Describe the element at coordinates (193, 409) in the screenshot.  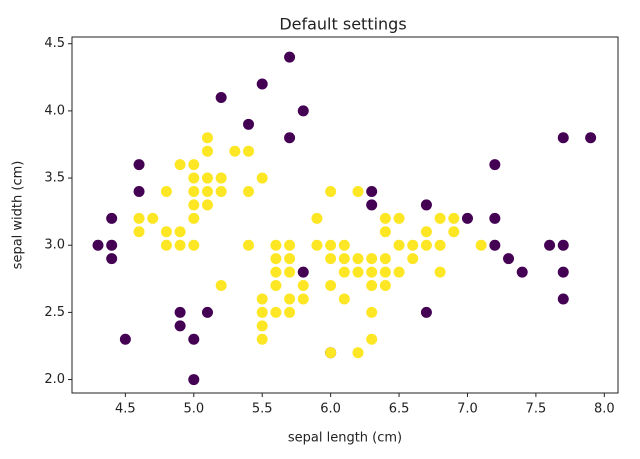
I see `x-tick-label: 5.0` at that location.